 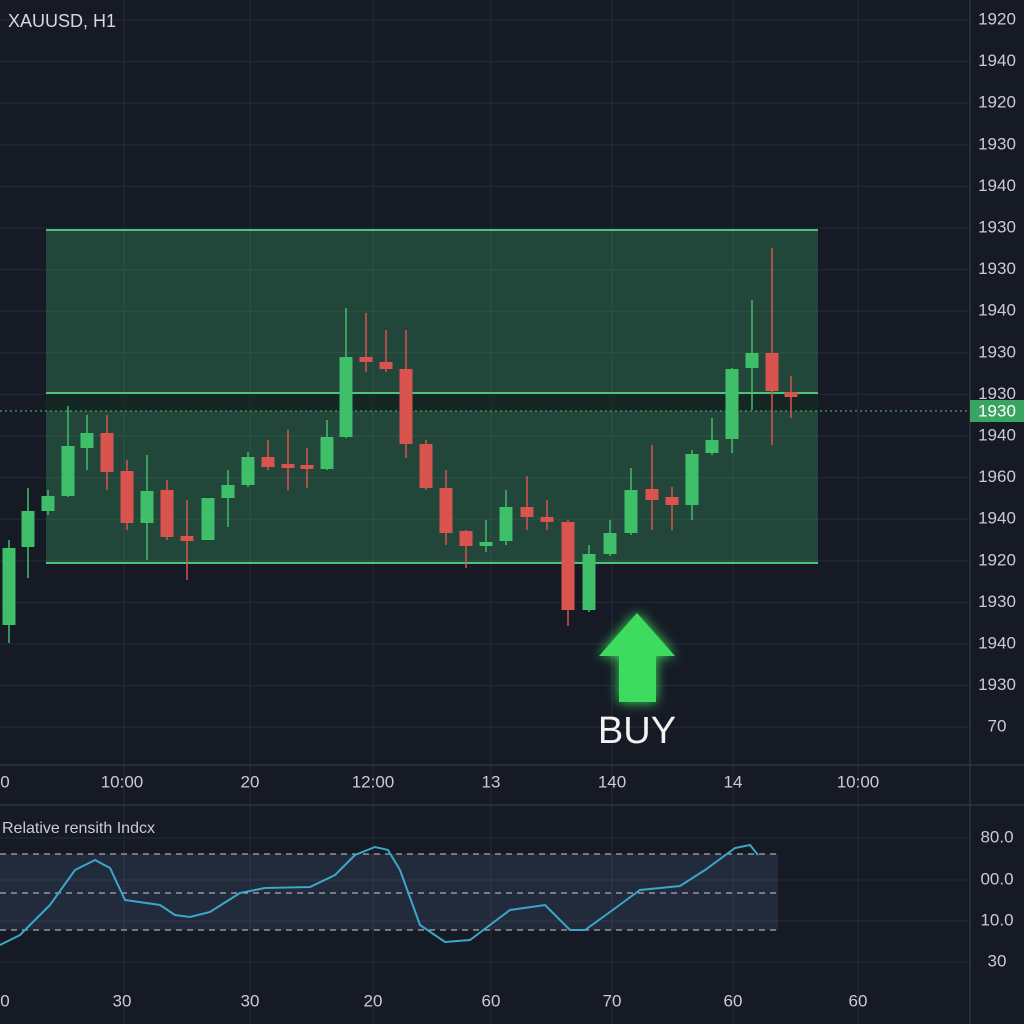 I want to click on current-price-text: 1930, so click(x=997, y=410).